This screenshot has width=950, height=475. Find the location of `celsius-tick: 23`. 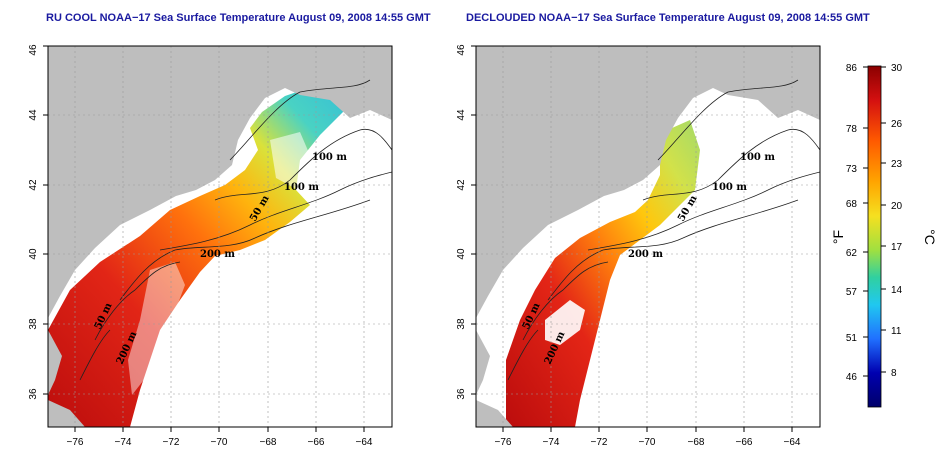

celsius-tick: 23 is located at coordinates (897, 164).